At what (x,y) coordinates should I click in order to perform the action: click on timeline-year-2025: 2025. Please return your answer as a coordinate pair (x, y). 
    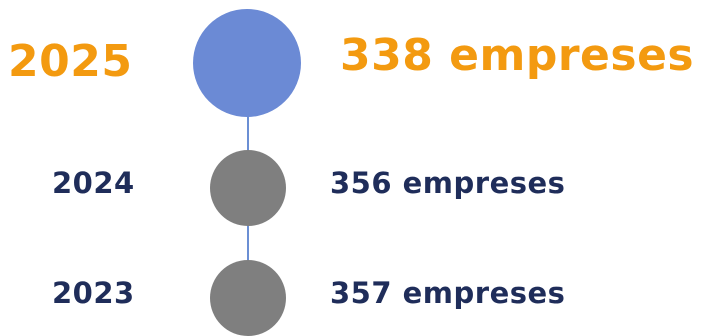
    Looking at the image, I should click on (70, 61).